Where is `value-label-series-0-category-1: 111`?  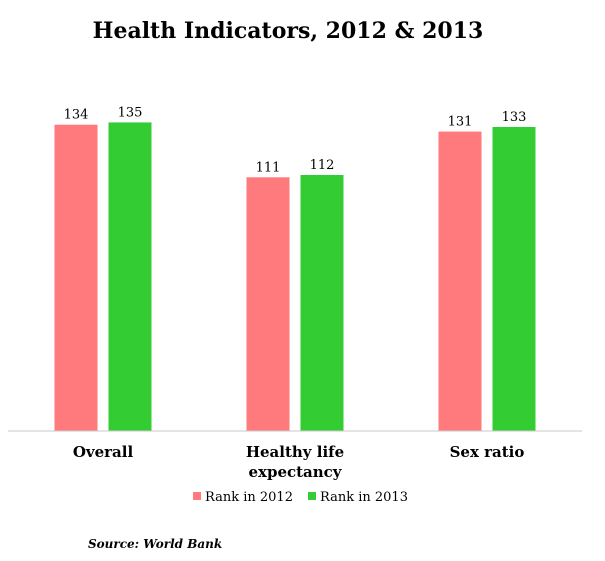
value-label-series-0-category-1: 111 is located at coordinates (268, 167).